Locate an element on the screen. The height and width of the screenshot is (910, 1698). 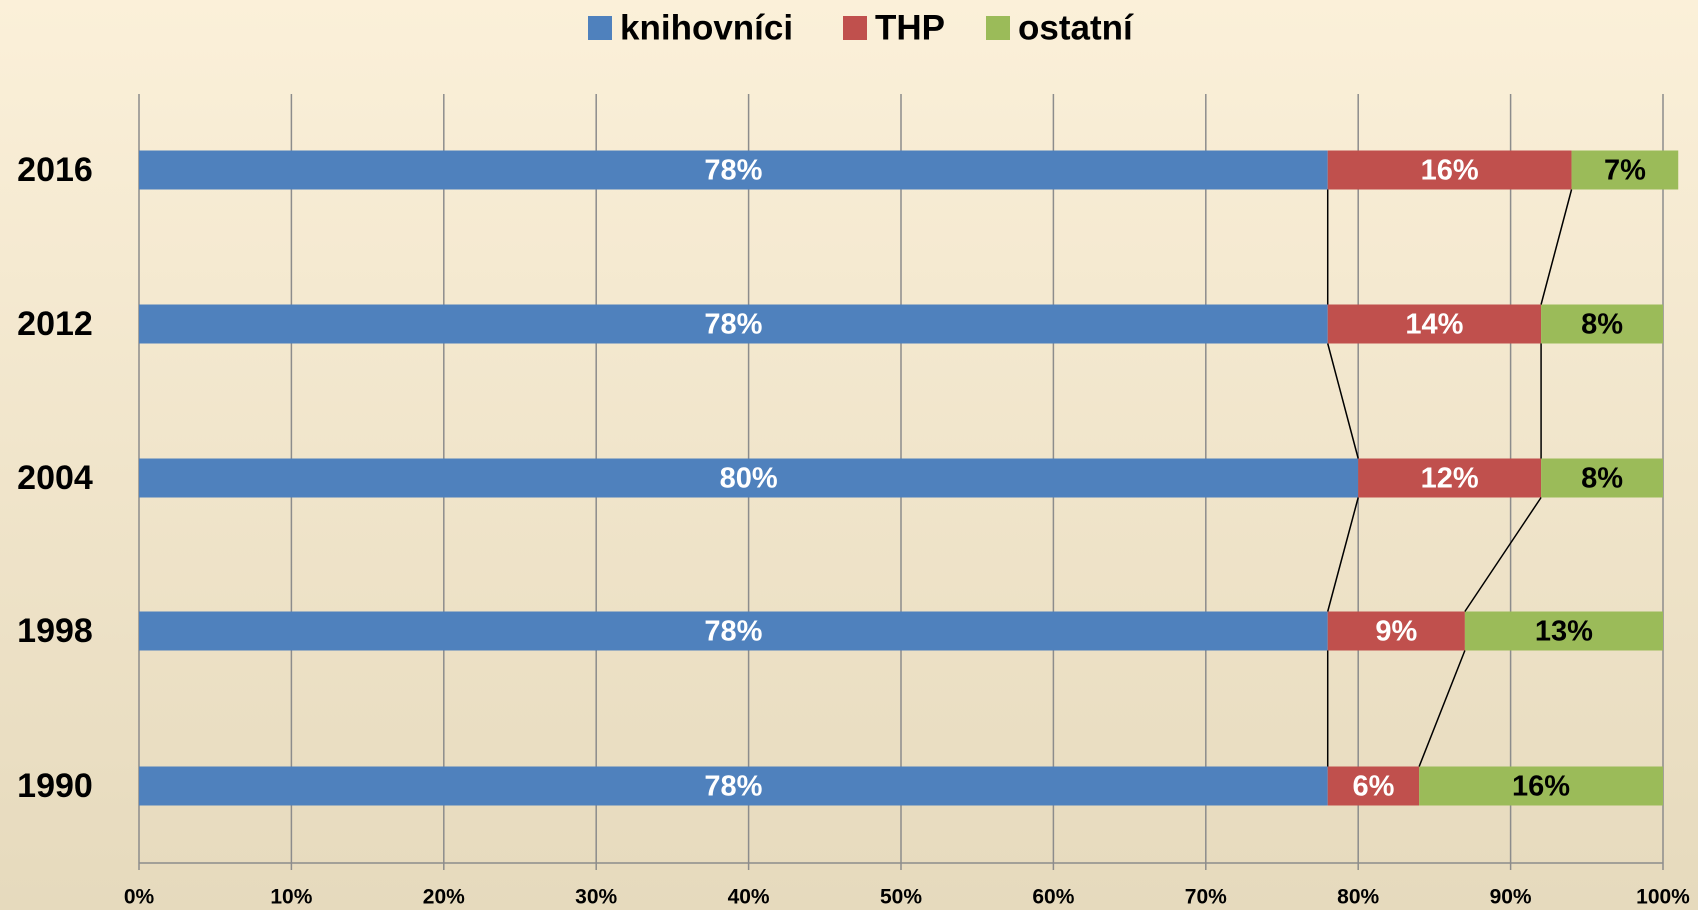
data-label: 9% is located at coordinates (1396, 632).